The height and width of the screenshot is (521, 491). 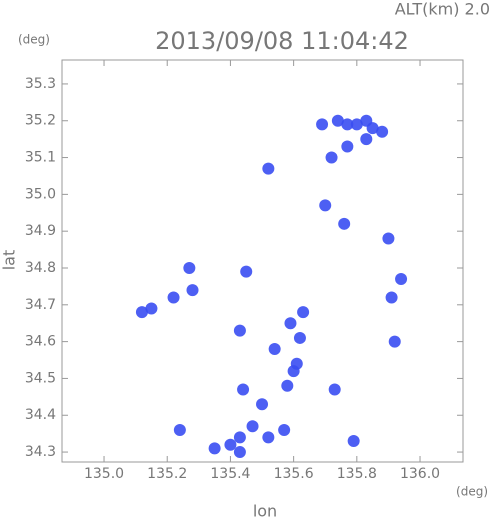 What do you see at coordinates (40, 342) in the screenshot?
I see `y-tick-label: 34.6` at bounding box center [40, 342].